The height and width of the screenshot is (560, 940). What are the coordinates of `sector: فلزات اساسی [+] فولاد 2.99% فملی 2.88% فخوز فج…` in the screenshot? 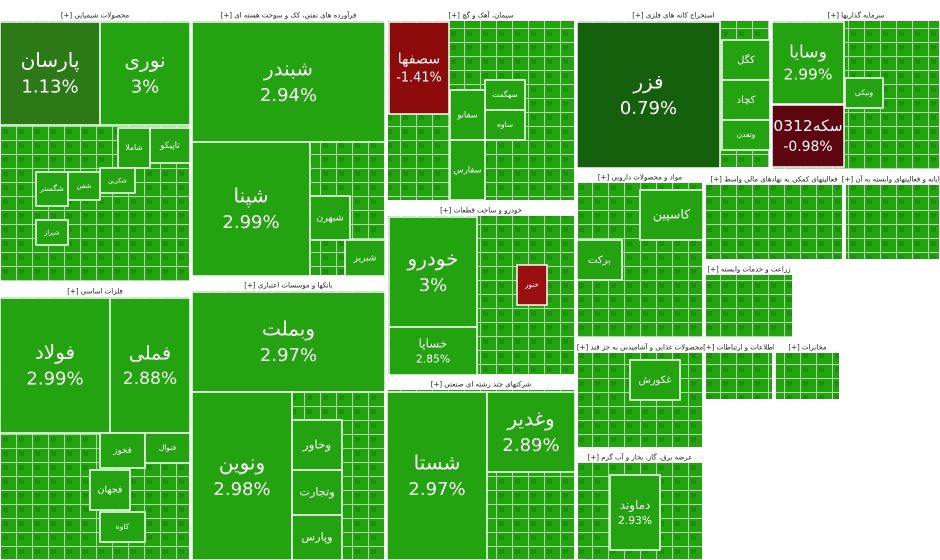 It's located at (95, 421).